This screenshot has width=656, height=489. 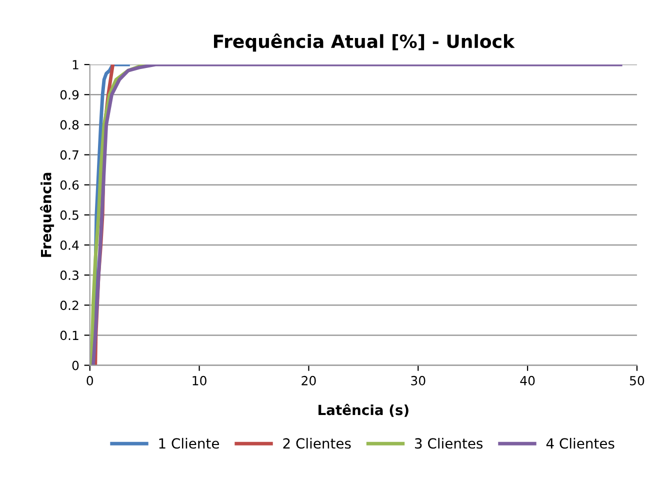 What do you see at coordinates (637, 381) in the screenshot?
I see `x-tick-label: 50` at bounding box center [637, 381].